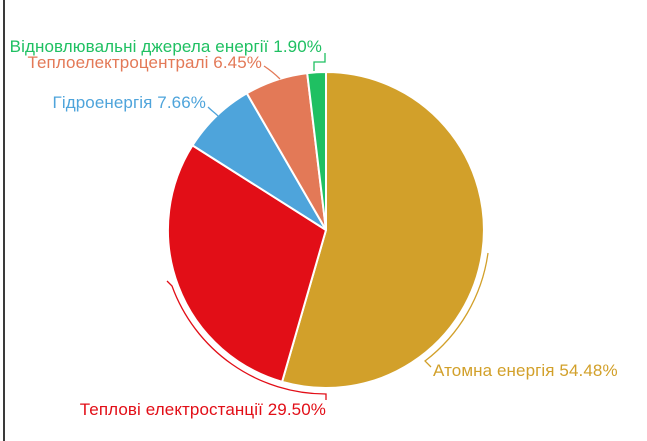  What do you see at coordinates (202, 409) in the screenshot?
I see `slice-label-thermal-power-plants: Теплові електростанції 29.50%` at bounding box center [202, 409].